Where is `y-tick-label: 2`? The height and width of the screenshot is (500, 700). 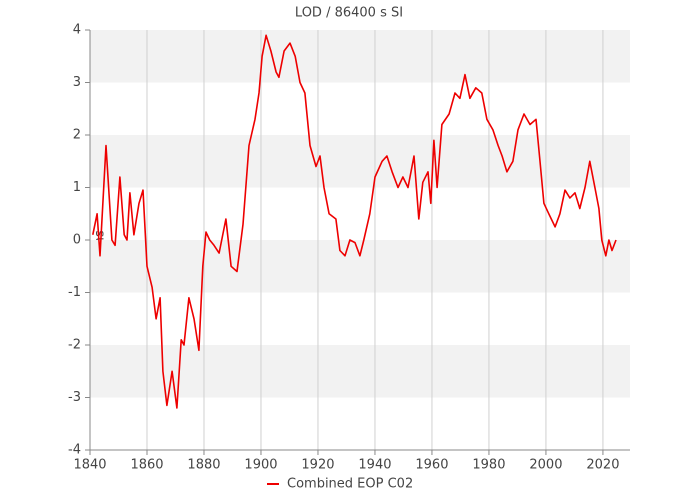 y-tick-label: 2 is located at coordinates (77, 135).